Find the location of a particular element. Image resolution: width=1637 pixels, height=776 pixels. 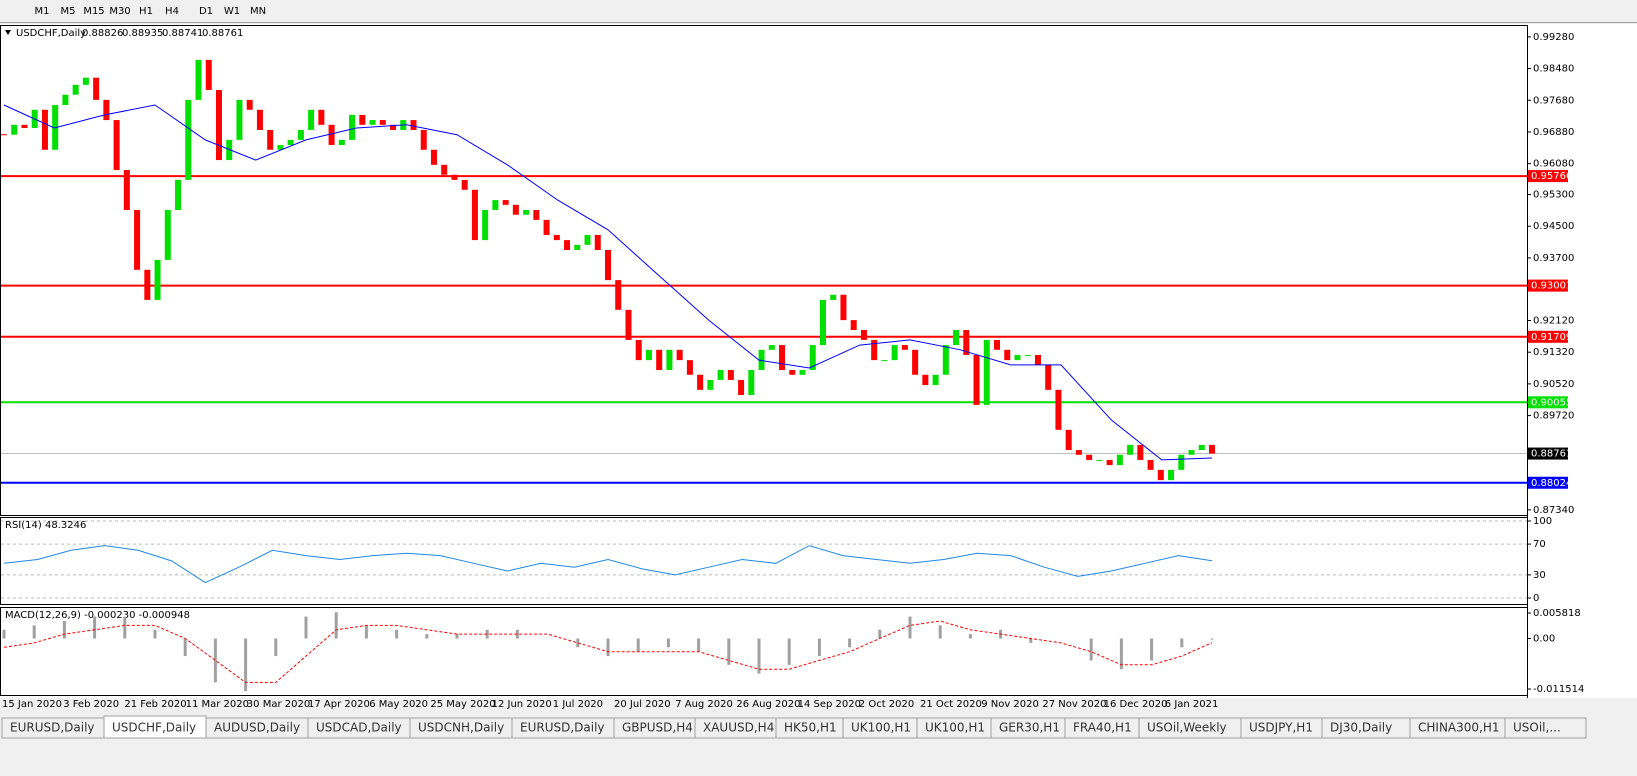

x-tick-label: 30 Mar 2020 is located at coordinates (278, 704).